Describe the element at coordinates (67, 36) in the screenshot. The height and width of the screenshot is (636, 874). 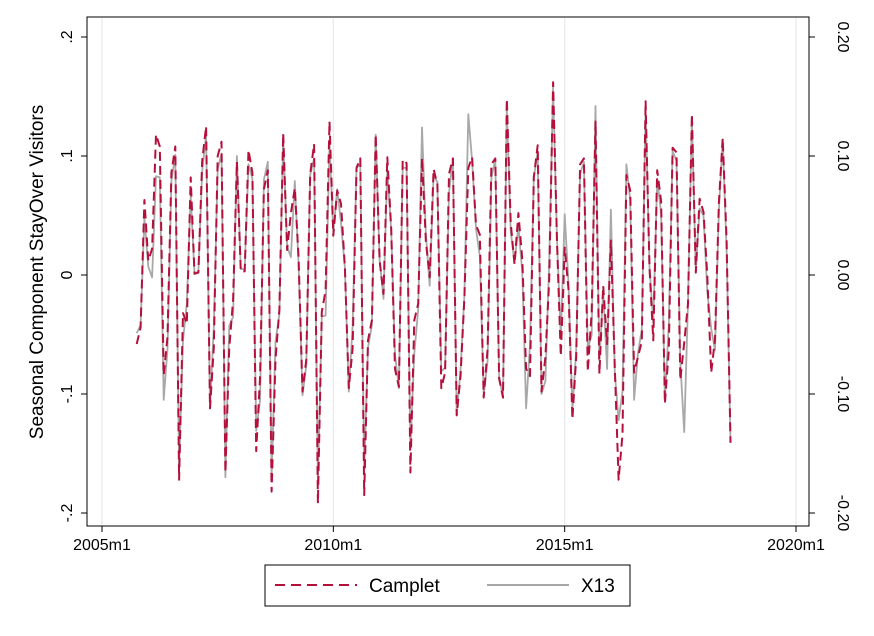
I see `y-tick-label-left: .2` at that location.